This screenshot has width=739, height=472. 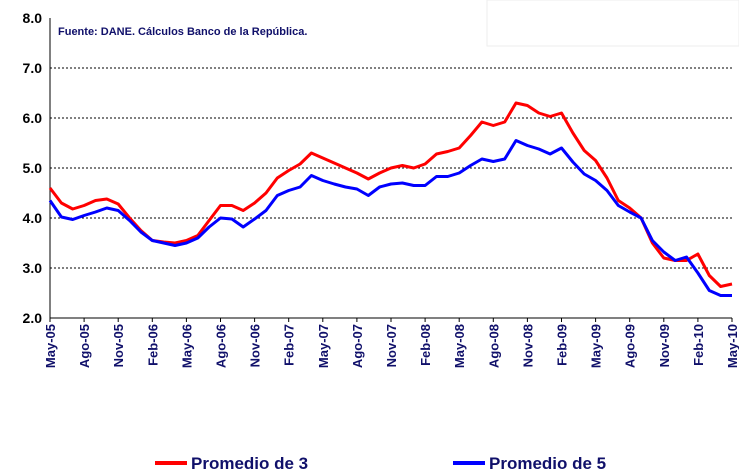 What do you see at coordinates (152, 345) in the screenshot?
I see `x-tick-label: Feb-06` at bounding box center [152, 345].